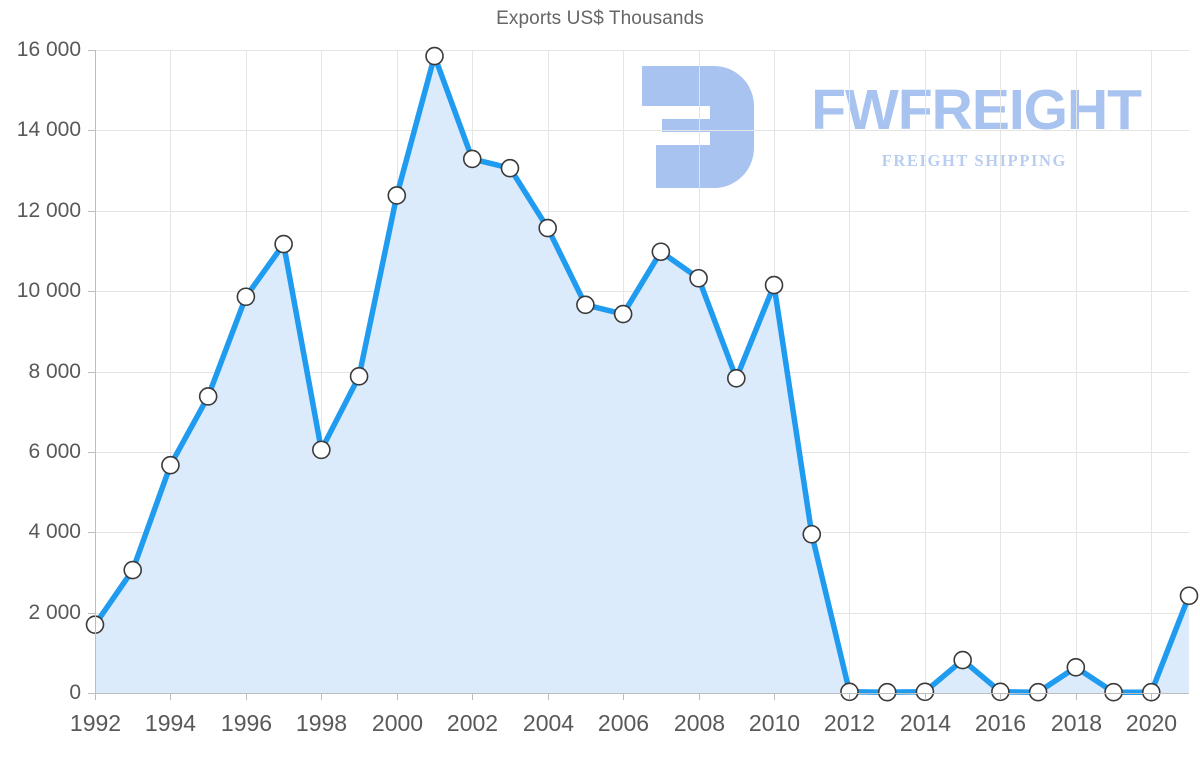 Image resolution: width=1200 pixels, height=763 pixels. I want to click on x-tick-label: 2004, so click(548, 723).